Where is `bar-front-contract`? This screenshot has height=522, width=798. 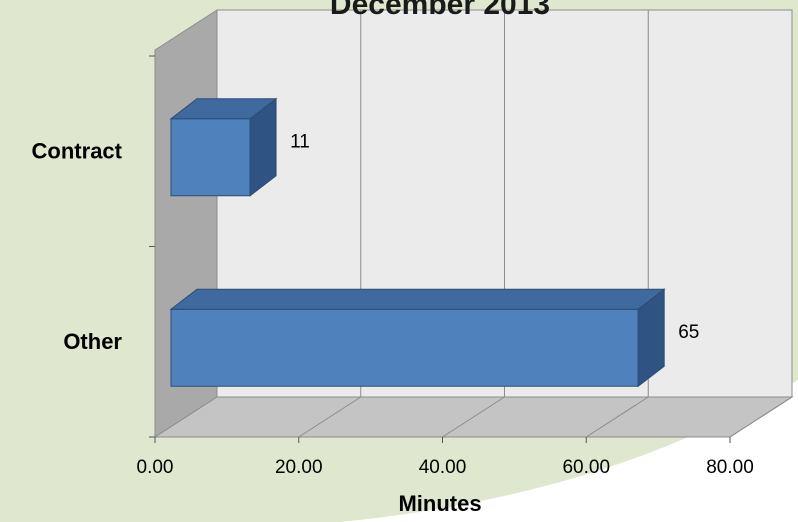 bar-front-contract is located at coordinates (210, 157).